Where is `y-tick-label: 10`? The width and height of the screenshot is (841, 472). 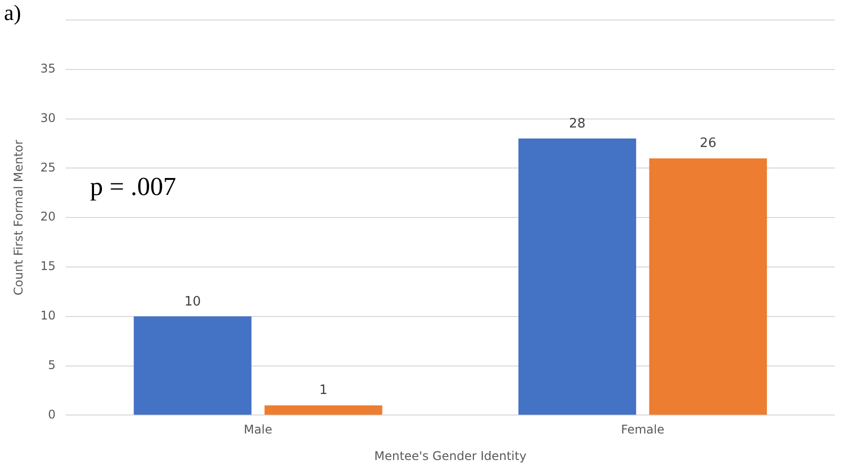 y-tick-label: 10 is located at coordinates (48, 315).